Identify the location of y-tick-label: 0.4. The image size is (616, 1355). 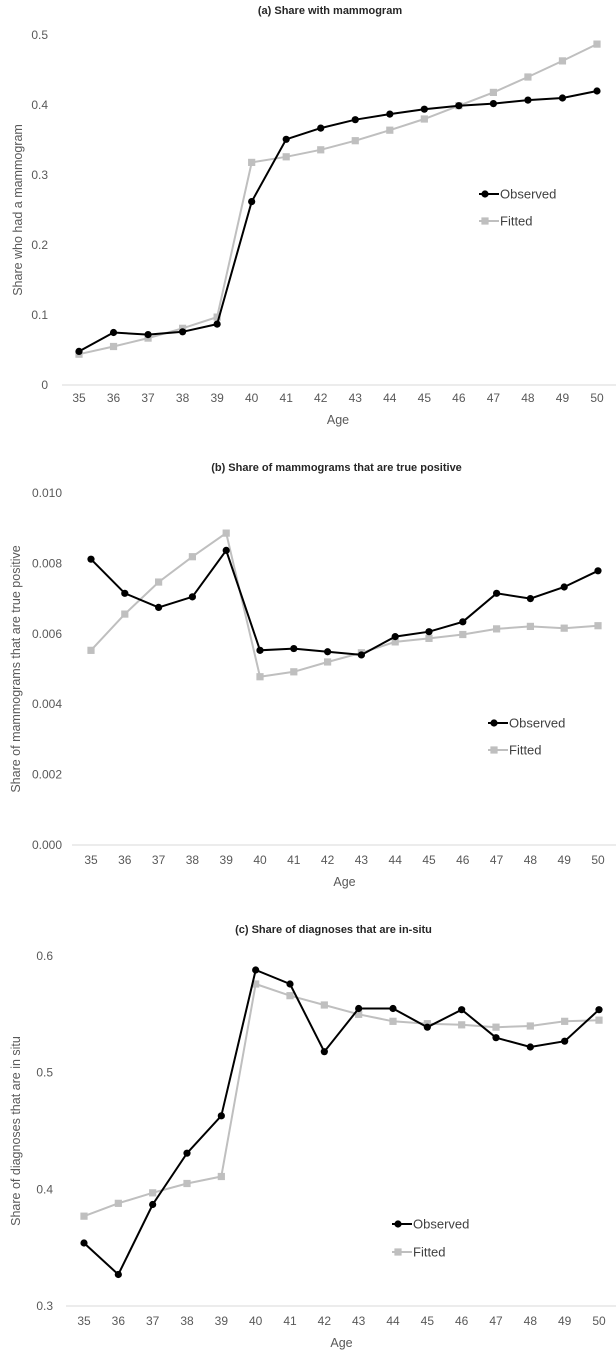
(44, 1189).